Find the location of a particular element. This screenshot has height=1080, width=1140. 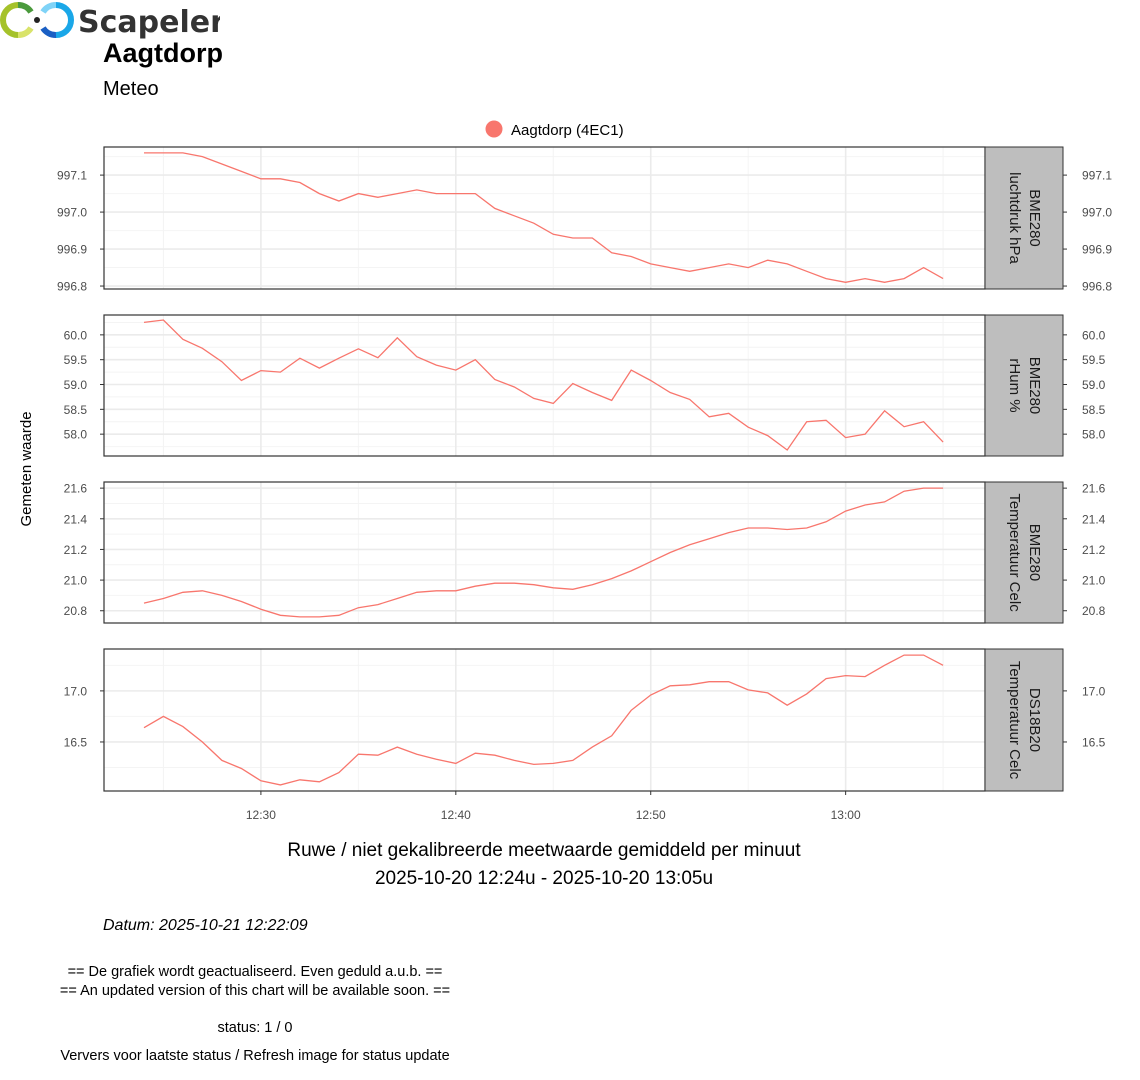

y-tick-label-left: 996.9 is located at coordinates (72, 250).